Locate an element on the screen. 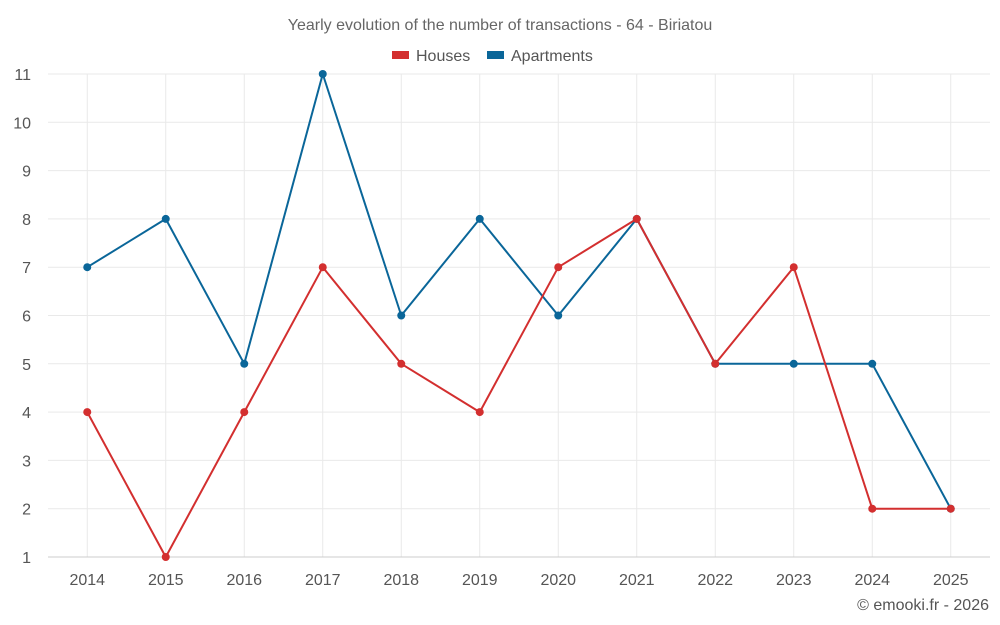 The image size is (1000, 625). x-tick-label: 2017 is located at coordinates (323, 580).